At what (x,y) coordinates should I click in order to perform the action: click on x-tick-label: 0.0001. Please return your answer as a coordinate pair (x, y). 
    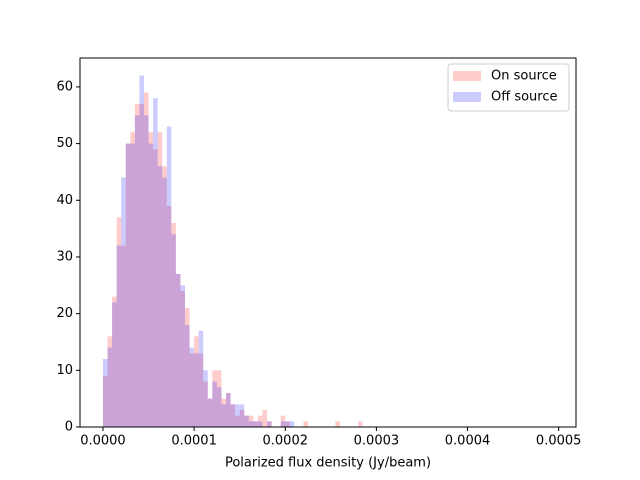
    Looking at the image, I should click on (194, 441).